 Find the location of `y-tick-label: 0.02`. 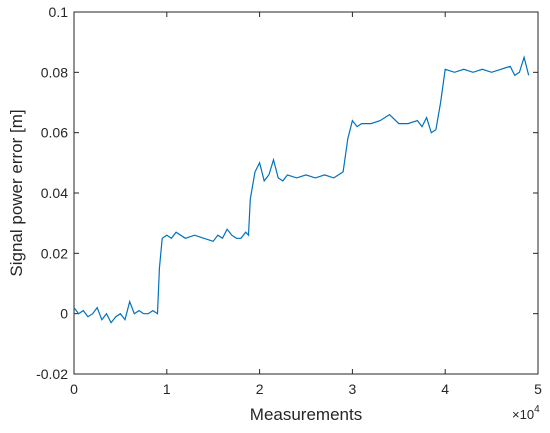

y-tick-label: 0.02 is located at coordinates (54, 253).